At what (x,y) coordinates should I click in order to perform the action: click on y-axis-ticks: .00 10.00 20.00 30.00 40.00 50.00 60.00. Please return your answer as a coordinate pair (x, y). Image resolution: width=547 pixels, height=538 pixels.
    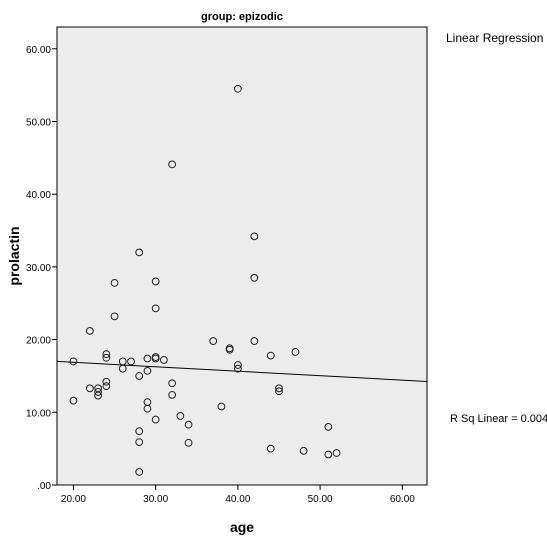
    Looking at the image, I should click on (41, 268).